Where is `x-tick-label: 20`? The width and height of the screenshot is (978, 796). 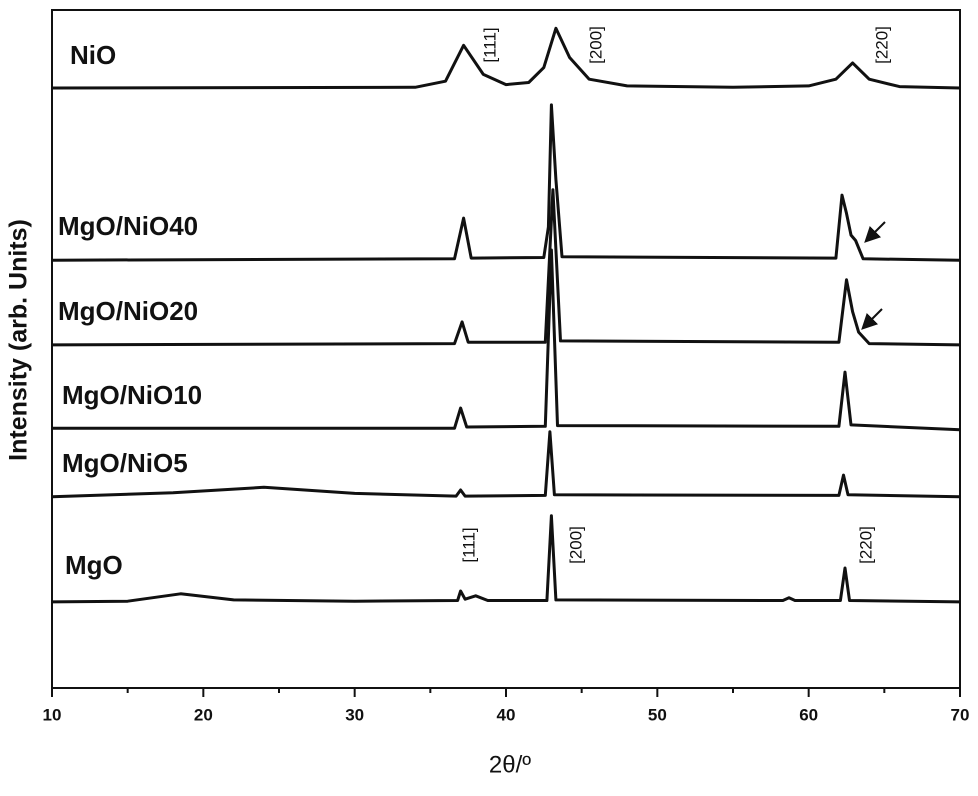 x-tick-label: 20 is located at coordinates (203, 714).